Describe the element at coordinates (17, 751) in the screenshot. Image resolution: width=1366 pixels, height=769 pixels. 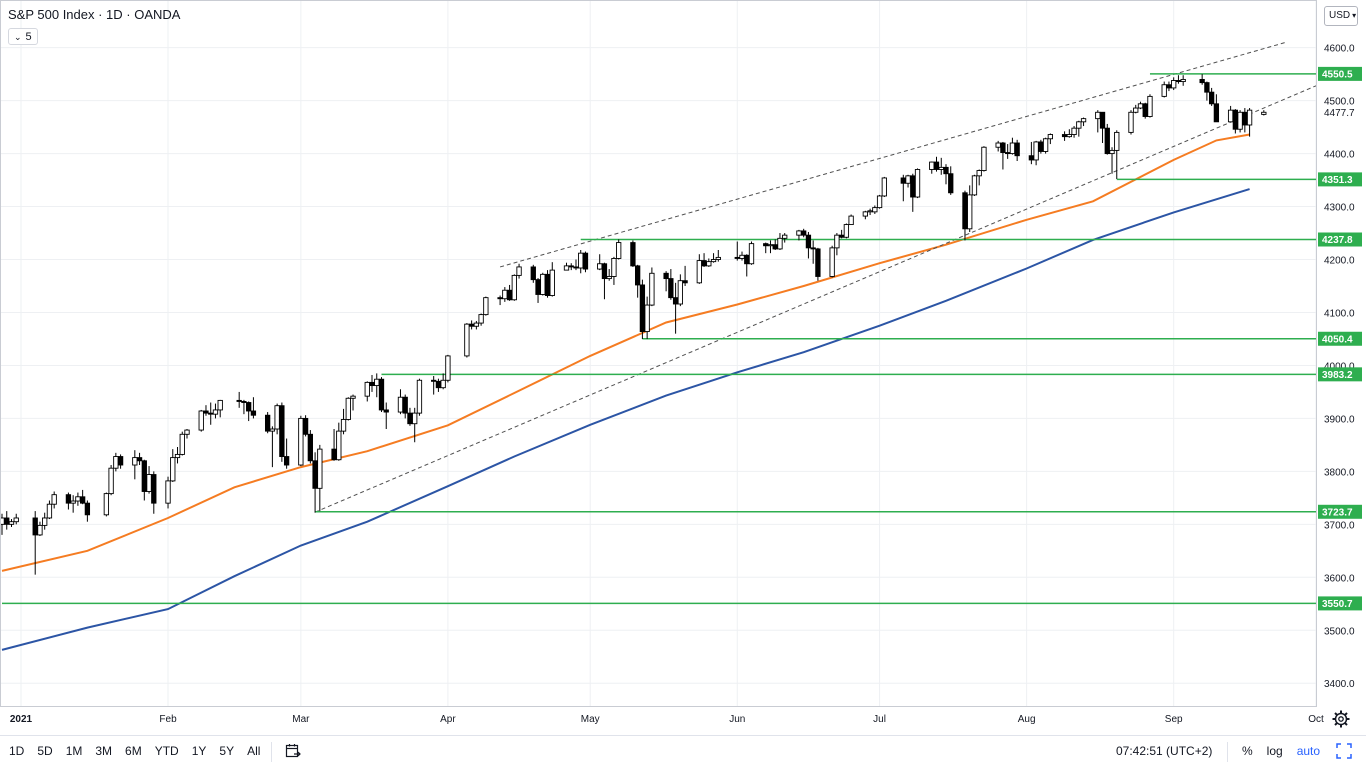
I see `range-1d: 1D` at that location.